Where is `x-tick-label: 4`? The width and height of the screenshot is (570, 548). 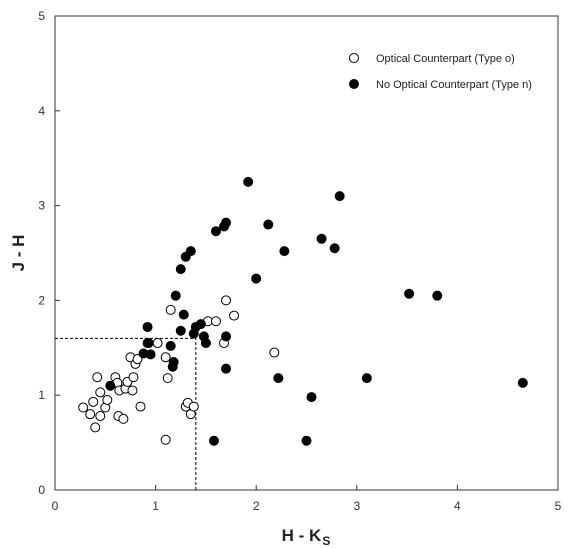
x-tick-label: 4 is located at coordinates (457, 506).